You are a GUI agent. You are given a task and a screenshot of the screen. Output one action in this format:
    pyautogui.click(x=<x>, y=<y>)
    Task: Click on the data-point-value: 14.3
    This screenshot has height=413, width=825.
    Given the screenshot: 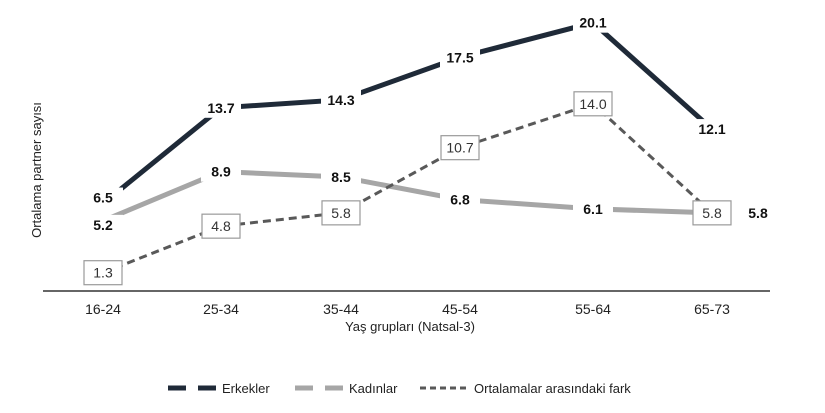 What is the action you would take?
    pyautogui.click(x=340, y=100)
    